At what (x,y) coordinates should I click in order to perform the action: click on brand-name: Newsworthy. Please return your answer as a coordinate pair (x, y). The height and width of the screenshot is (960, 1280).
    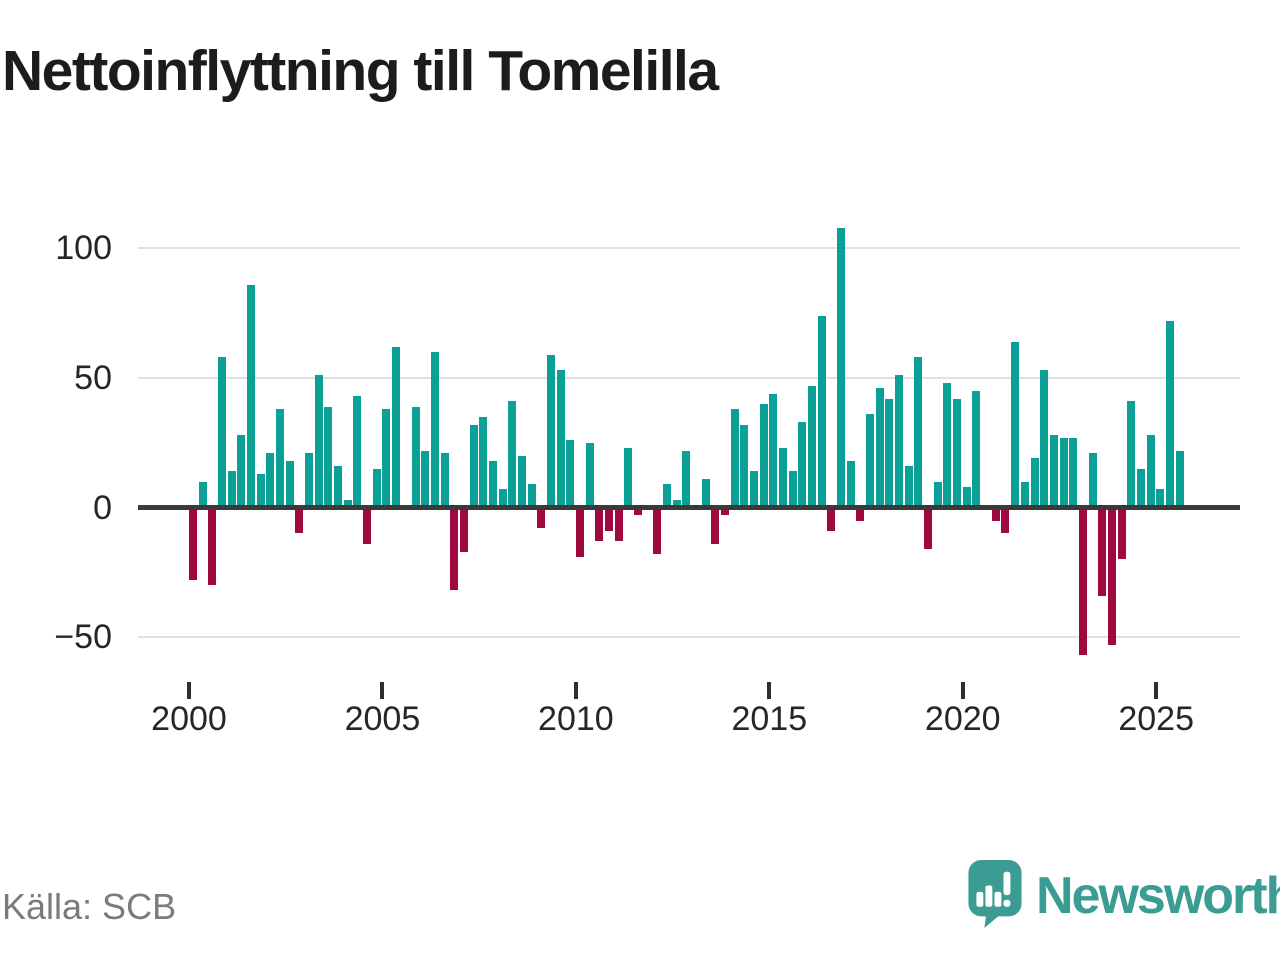
    Looking at the image, I should click on (1158, 896).